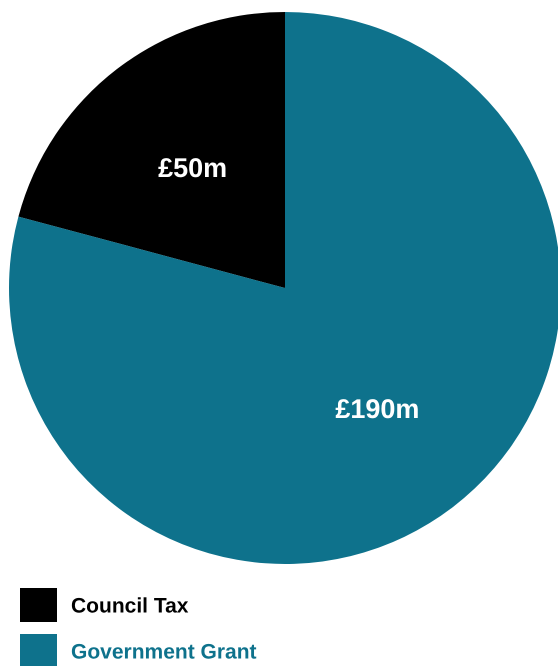 The height and width of the screenshot is (666, 558). I want to click on data-label: £190m, so click(377, 409).